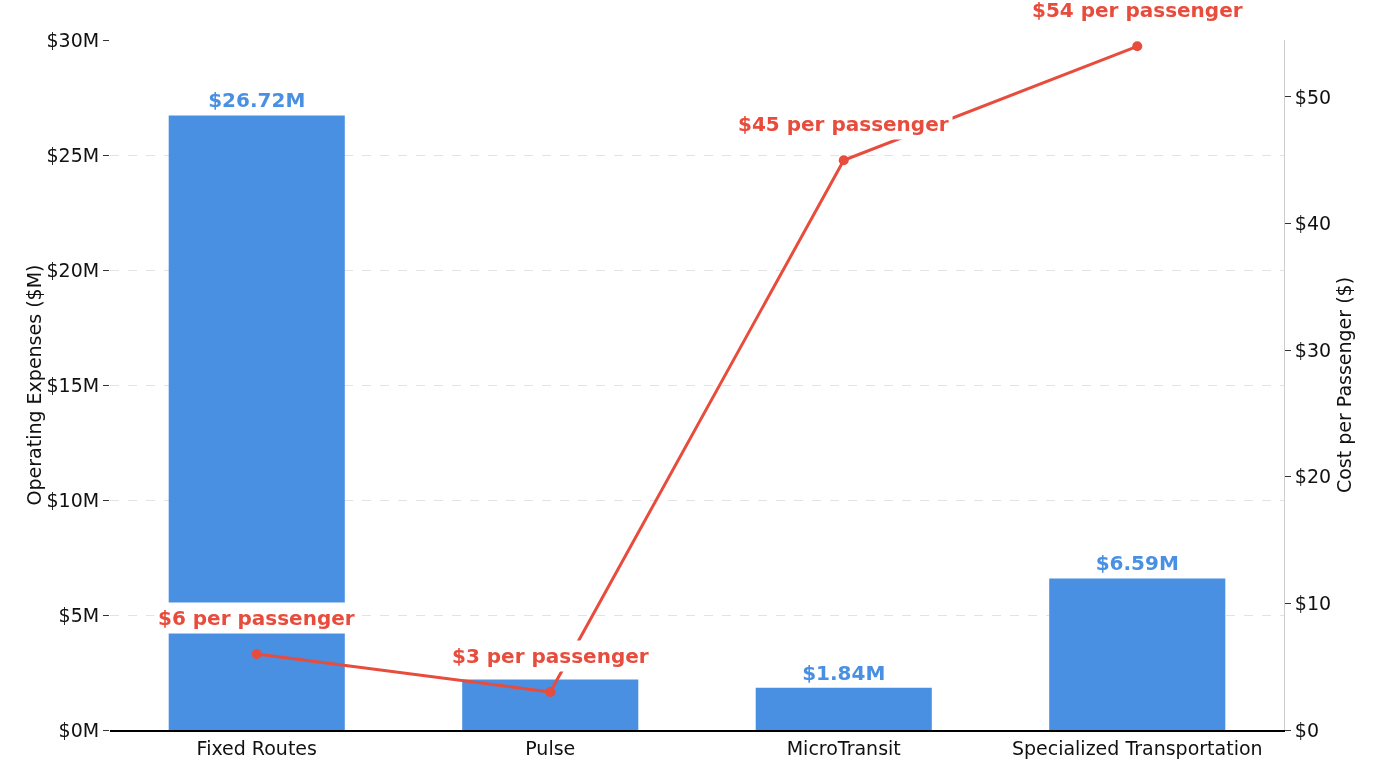  Describe the element at coordinates (256, 618) in the screenshot. I see `data-label: $6 per passenger` at that location.